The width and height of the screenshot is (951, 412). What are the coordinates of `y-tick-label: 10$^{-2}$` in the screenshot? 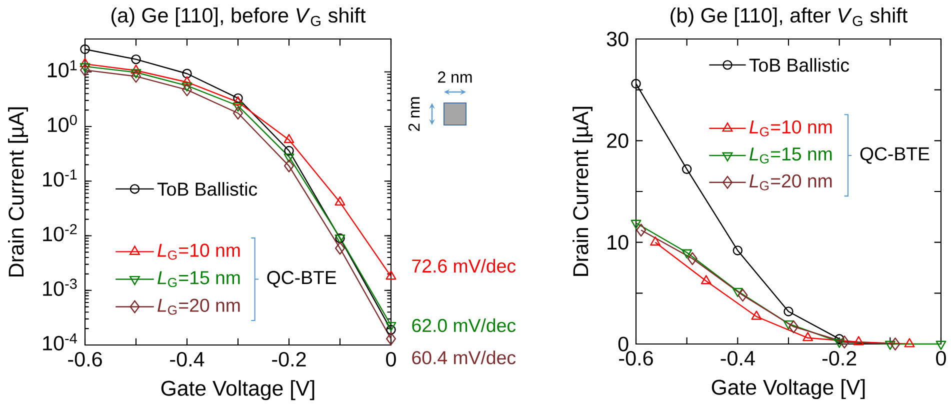 It's located at (60, 233).